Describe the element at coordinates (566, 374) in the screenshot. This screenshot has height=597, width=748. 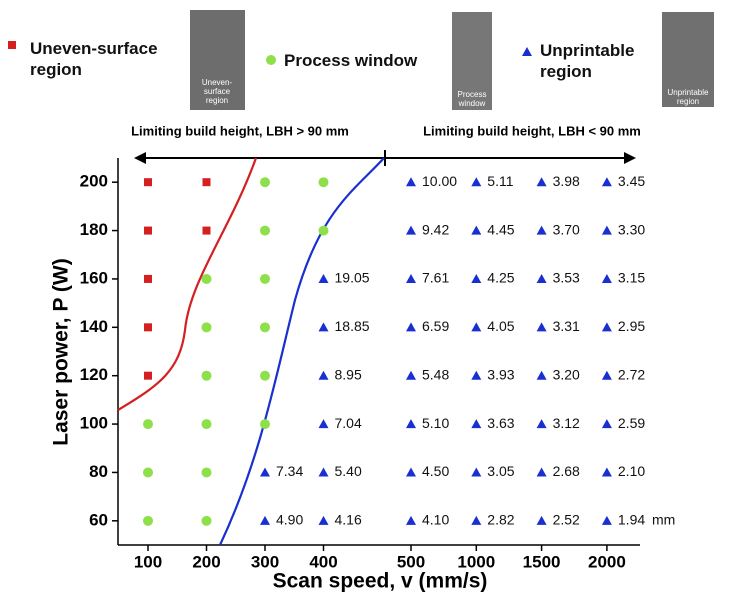
I see `data-label: 3.20` at that location.